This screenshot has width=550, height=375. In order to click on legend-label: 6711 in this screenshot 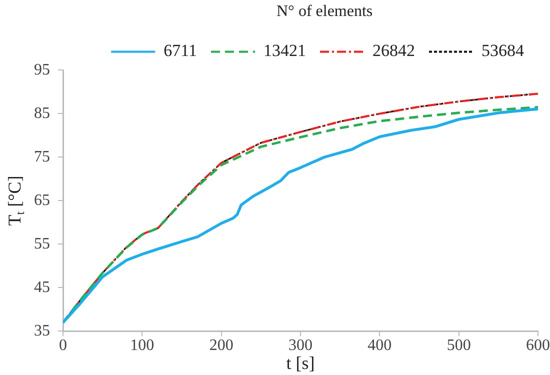, I will do `click(181, 50)`.